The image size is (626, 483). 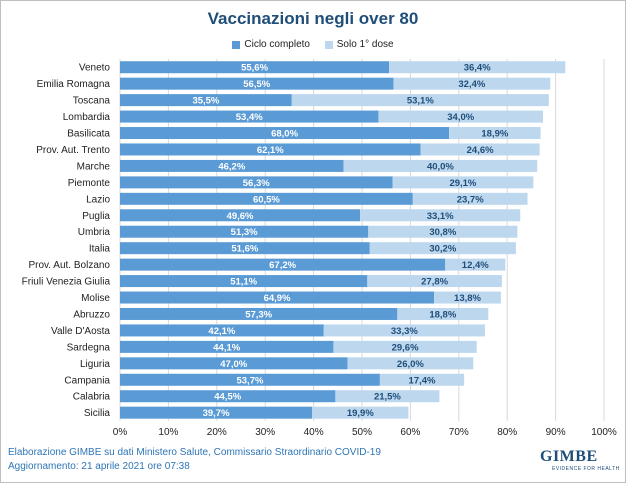 I want to click on data-label: 60,5%, so click(x=266, y=199).